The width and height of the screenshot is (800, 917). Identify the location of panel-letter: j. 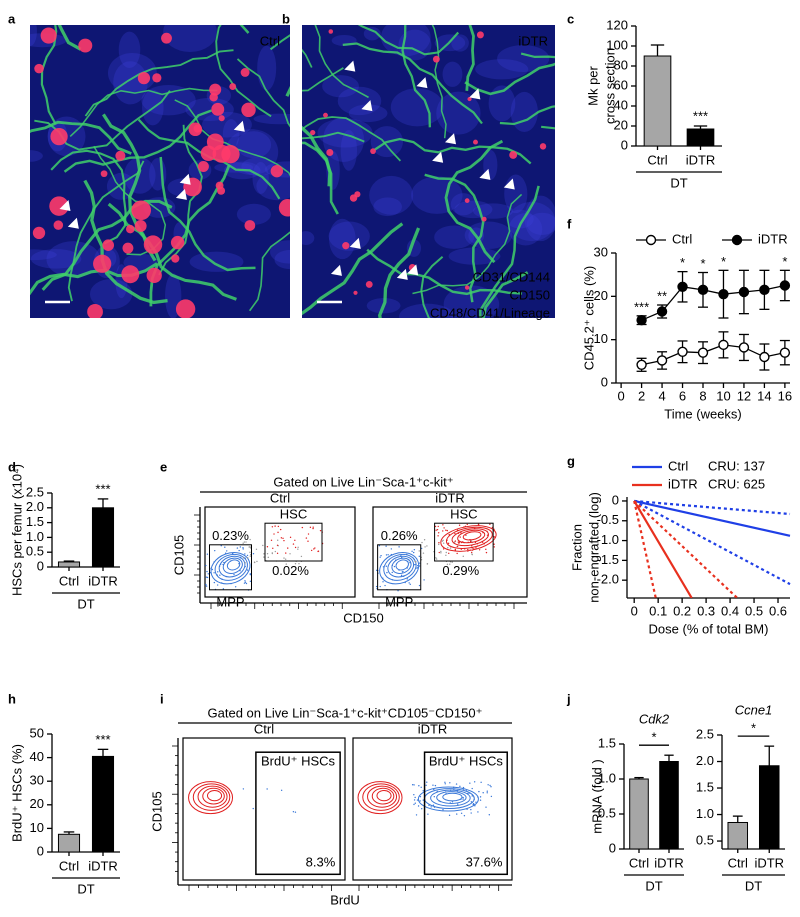
(568, 698).